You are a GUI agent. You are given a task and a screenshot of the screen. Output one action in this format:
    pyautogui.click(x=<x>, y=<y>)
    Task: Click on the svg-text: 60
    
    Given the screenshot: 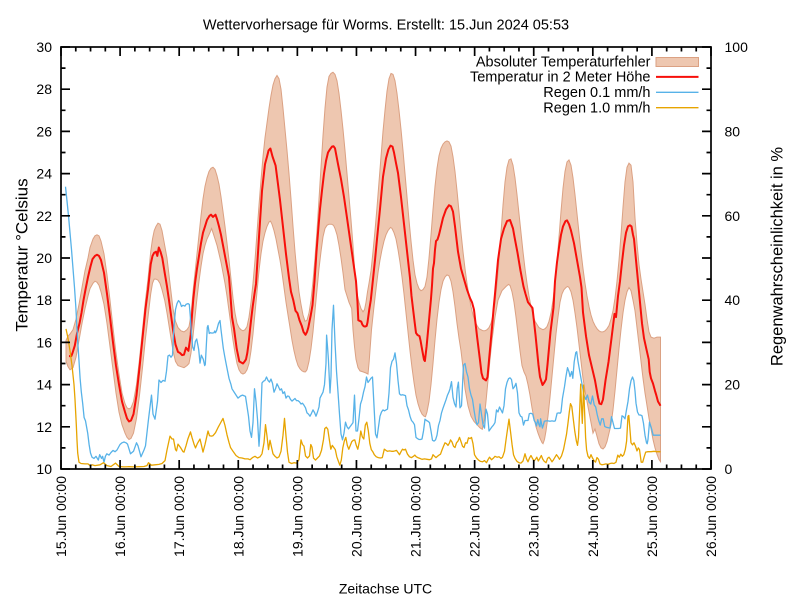 What is the action you would take?
    pyautogui.click(x=733, y=216)
    